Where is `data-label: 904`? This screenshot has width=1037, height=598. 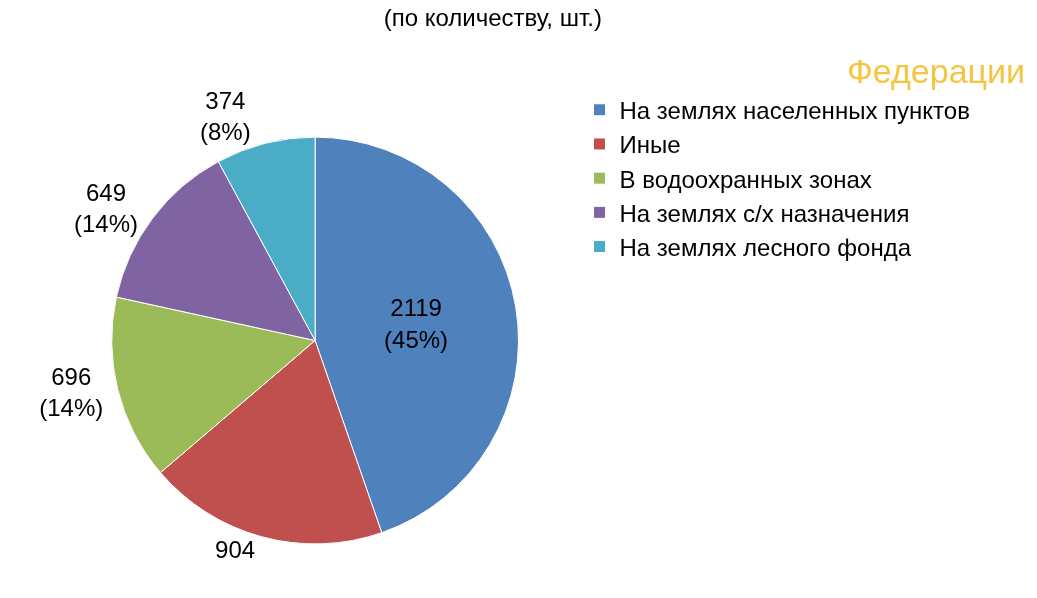 data-label: 904 is located at coordinates (235, 549).